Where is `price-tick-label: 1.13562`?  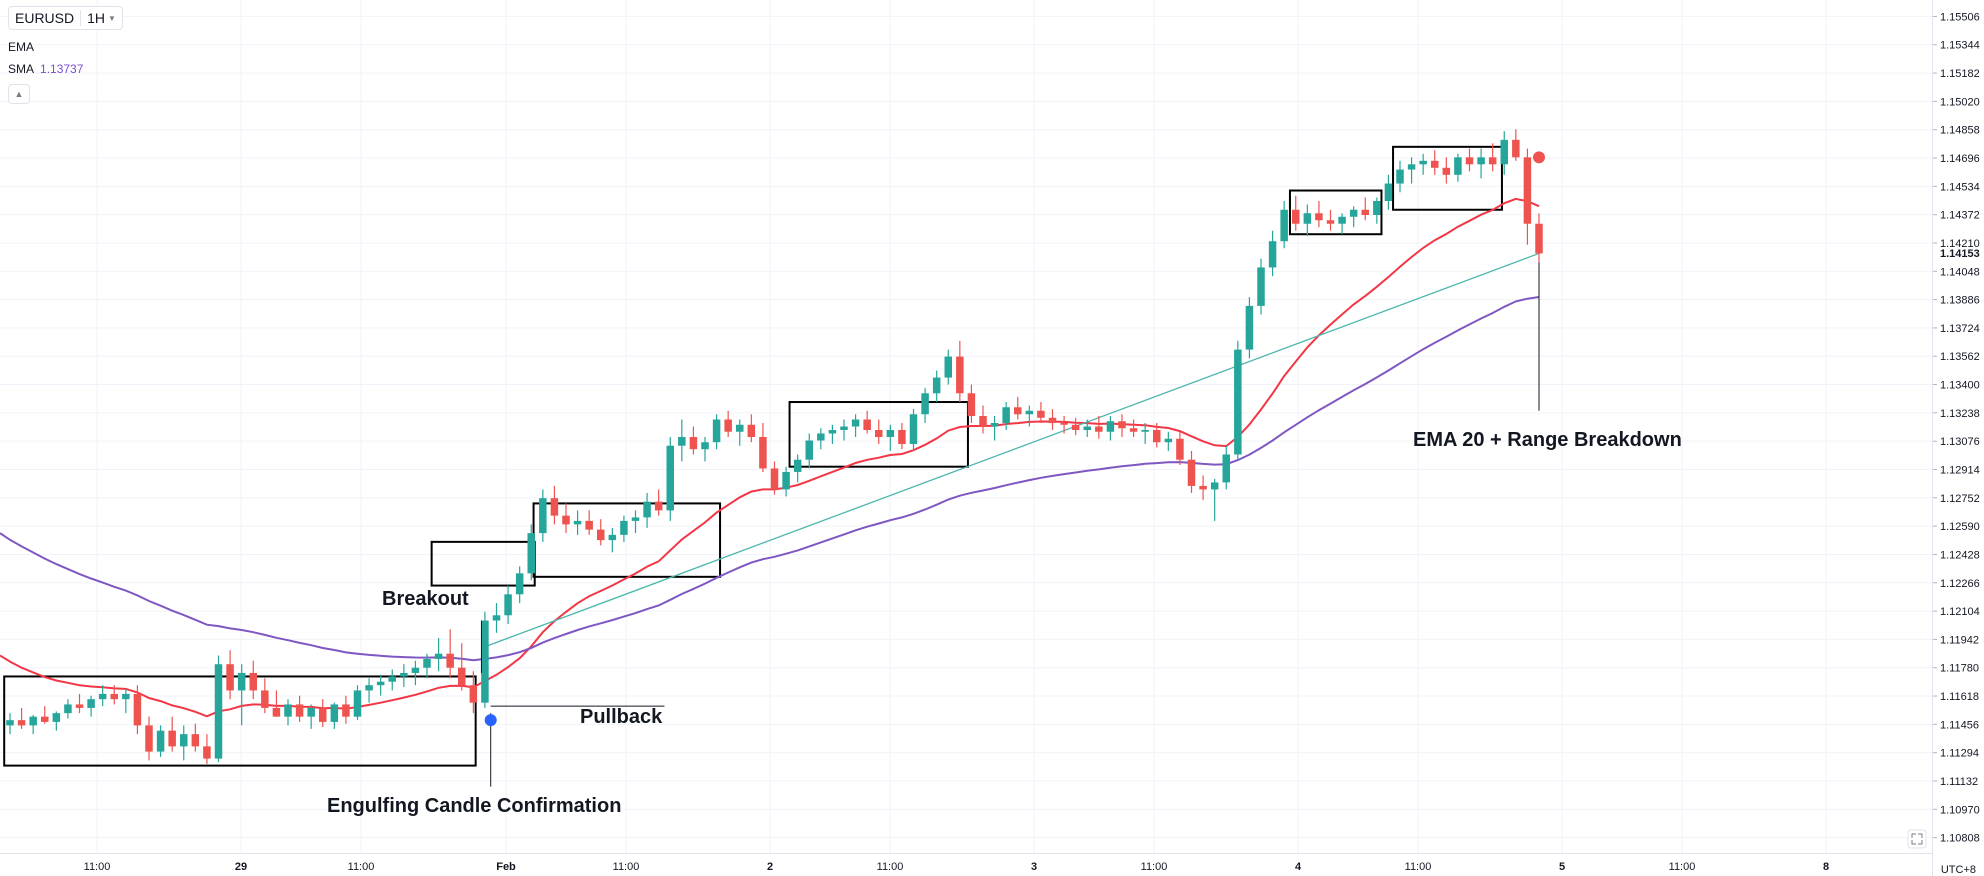
price-tick-label: 1.13562 is located at coordinates (1960, 357).